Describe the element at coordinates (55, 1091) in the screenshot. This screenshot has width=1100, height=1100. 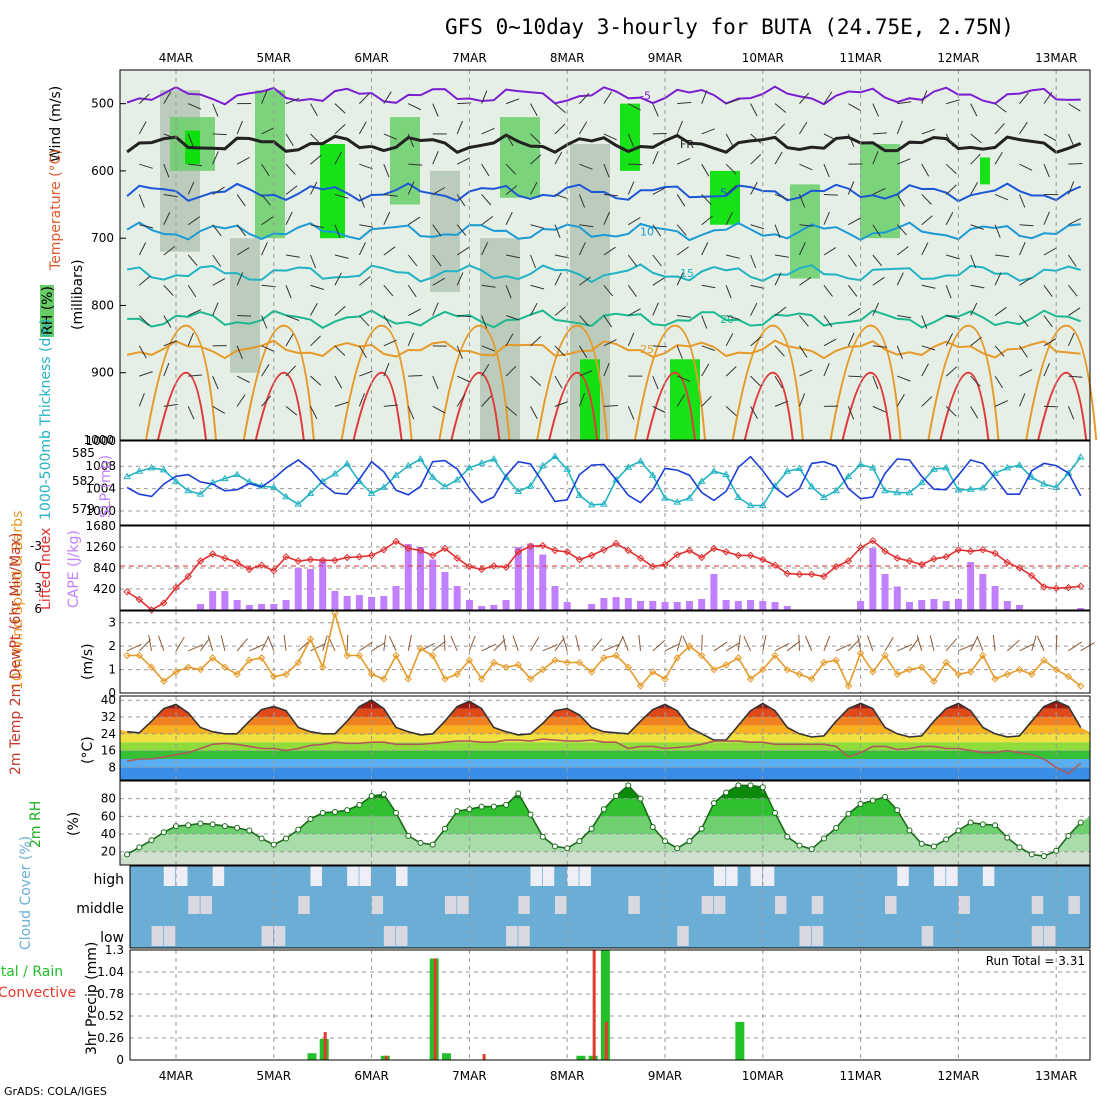
I see `footer-label: GrADS: COLA/IGES` at that location.